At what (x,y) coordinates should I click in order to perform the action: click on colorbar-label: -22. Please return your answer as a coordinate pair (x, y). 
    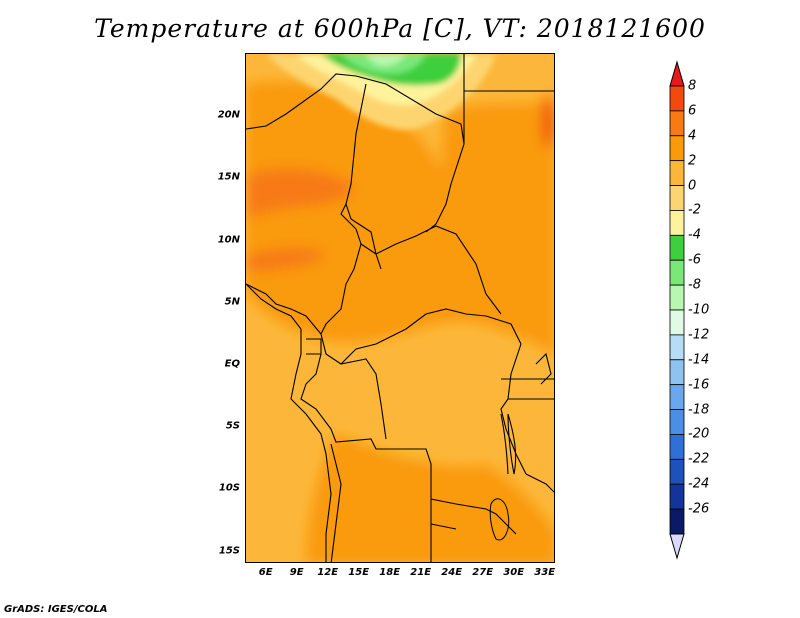
    Looking at the image, I should click on (699, 459).